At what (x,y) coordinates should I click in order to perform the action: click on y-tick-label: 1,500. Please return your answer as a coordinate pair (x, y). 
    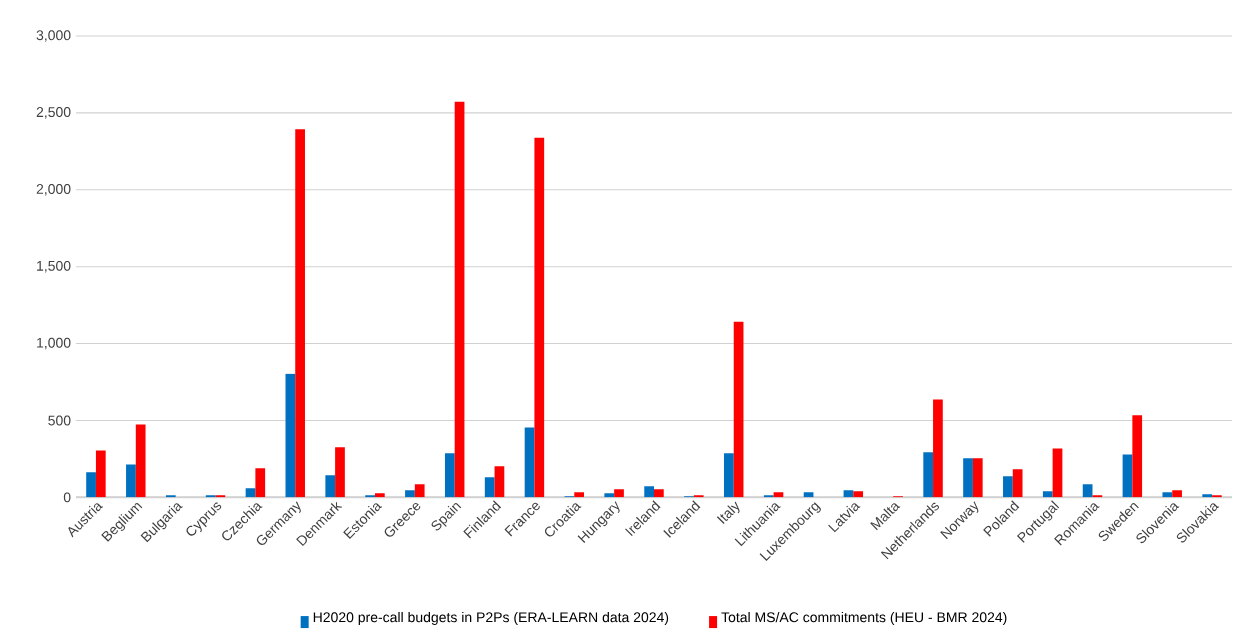
    Looking at the image, I should click on (54, 266).